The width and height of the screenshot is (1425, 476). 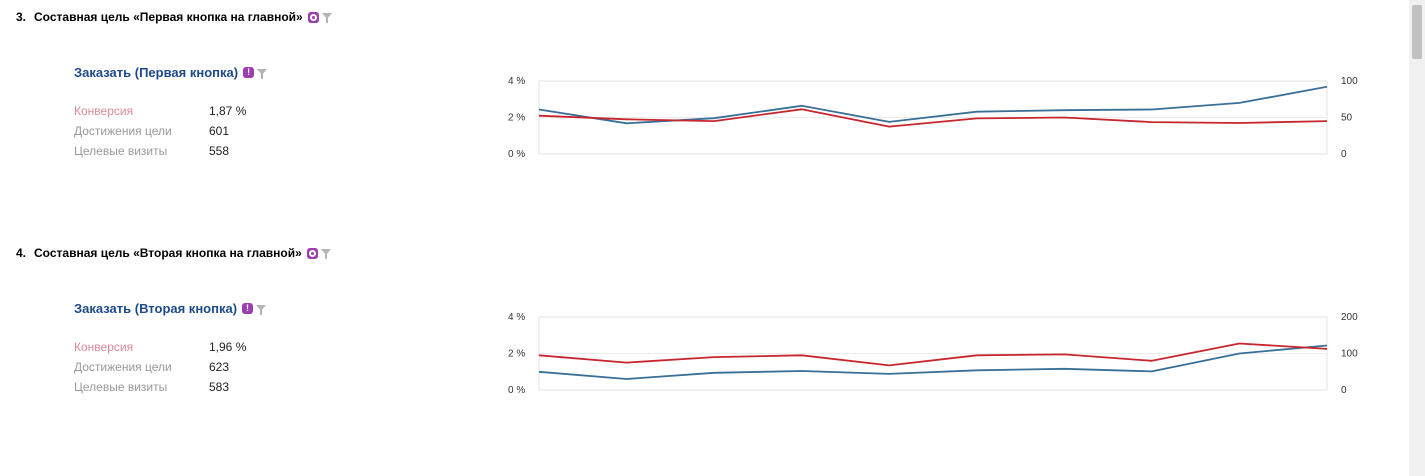 What do you see at coordinates (160, 111) in the screenshot?
I see `metric-row-conversion: Конверсия 1,87 %` at bounding box center [160, 111].